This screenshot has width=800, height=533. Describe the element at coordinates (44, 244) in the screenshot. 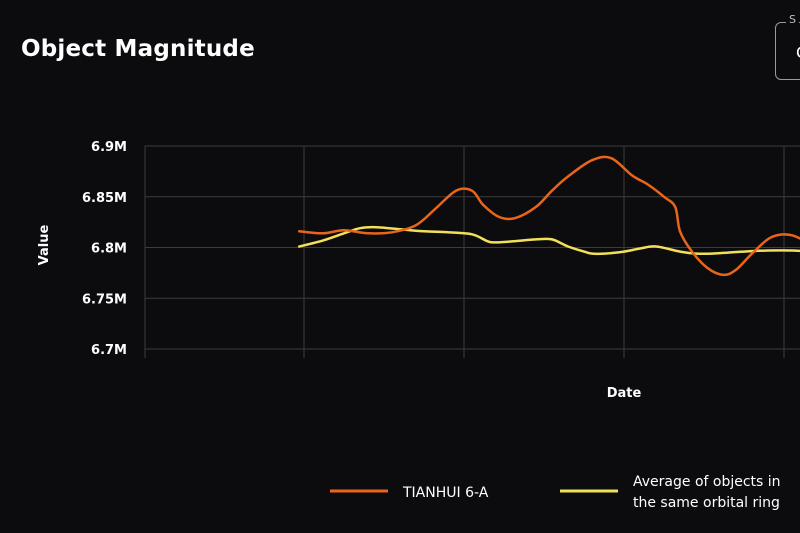

I see `y-axis-label: Value` at that location.